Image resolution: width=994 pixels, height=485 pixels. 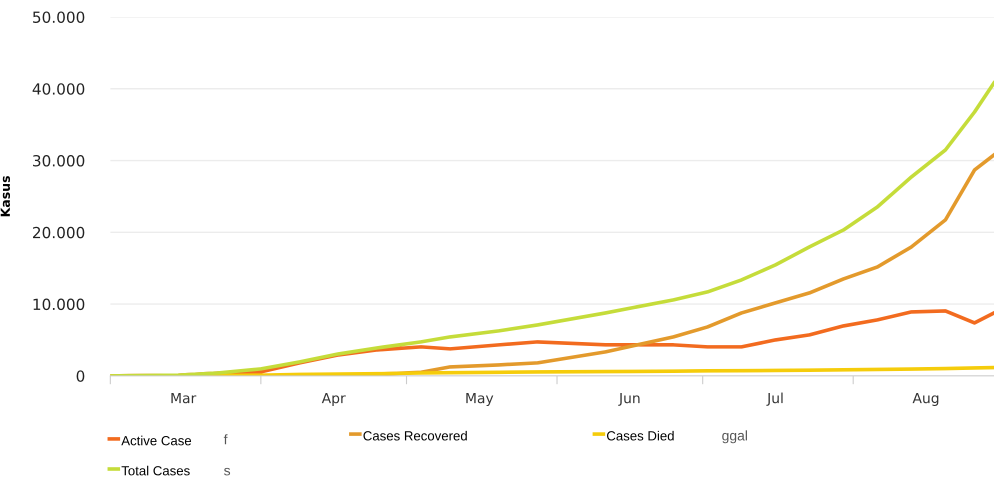 I want to click on y-tick-label: 0, so click(x=80, y=376).